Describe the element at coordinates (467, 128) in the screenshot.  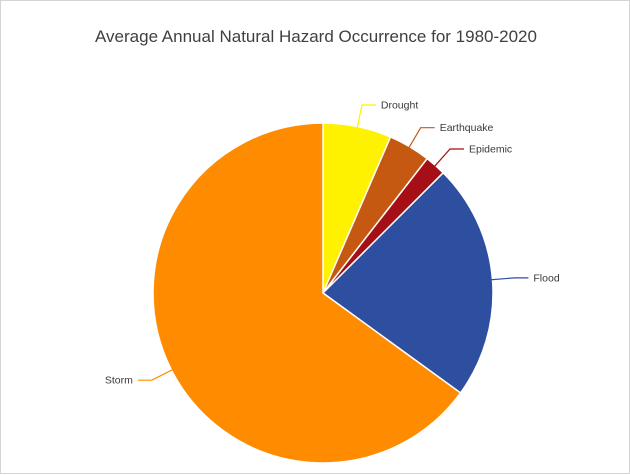
I see `slice-label-earthquake: Earthquake` at that location.